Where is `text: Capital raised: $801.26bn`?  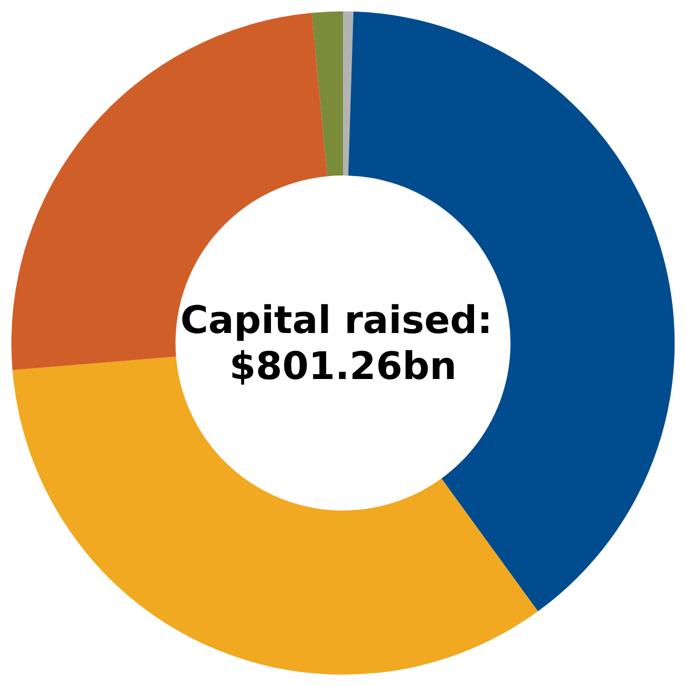 text: Capital raised: $801.26bn is located at coordinates (343, 343).